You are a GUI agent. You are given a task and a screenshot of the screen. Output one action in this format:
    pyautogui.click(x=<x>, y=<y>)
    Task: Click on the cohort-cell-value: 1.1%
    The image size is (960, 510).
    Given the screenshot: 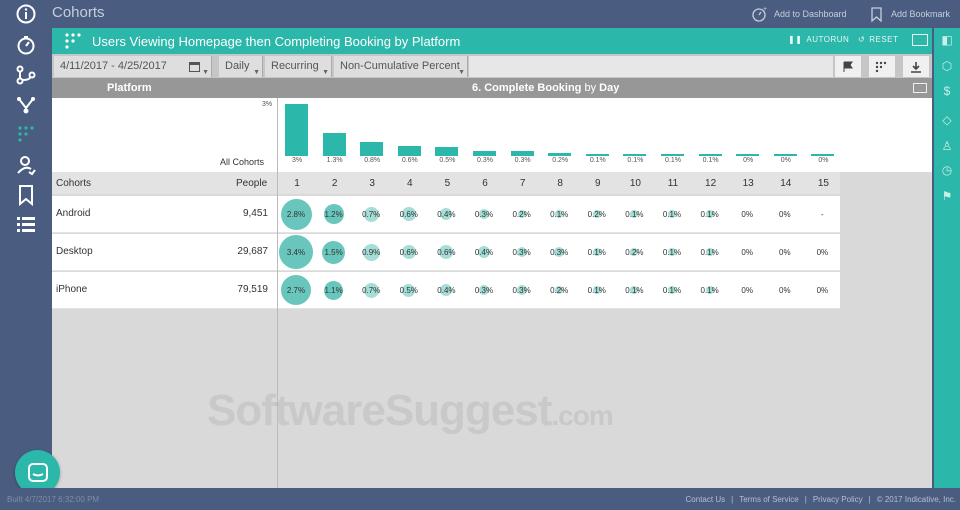 What is the action you would take?
    pyautogui.click(x=333, y=290)
    